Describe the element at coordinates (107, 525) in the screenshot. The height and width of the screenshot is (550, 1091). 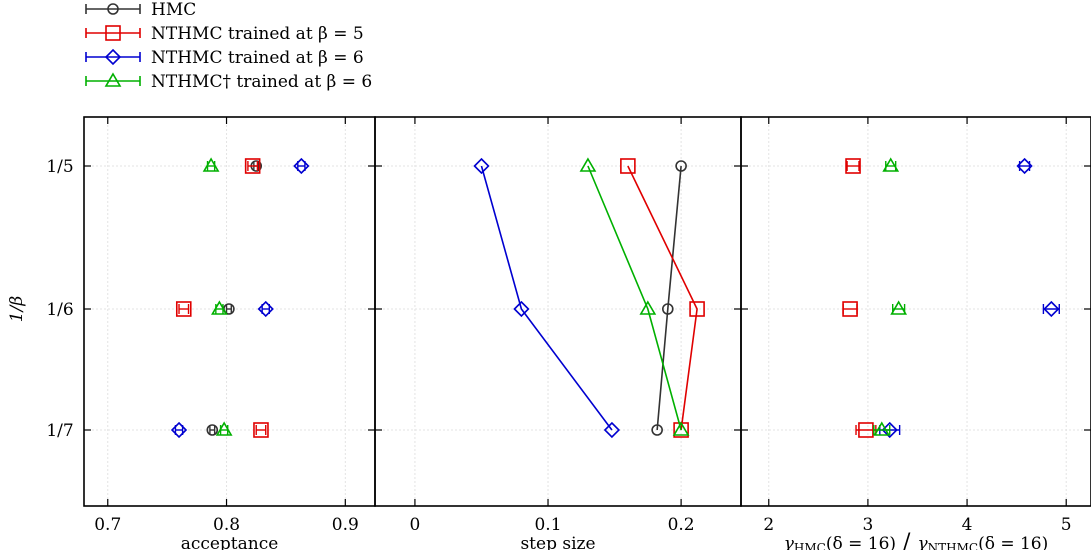
I see `x-tick-label: 0.7` at that location.